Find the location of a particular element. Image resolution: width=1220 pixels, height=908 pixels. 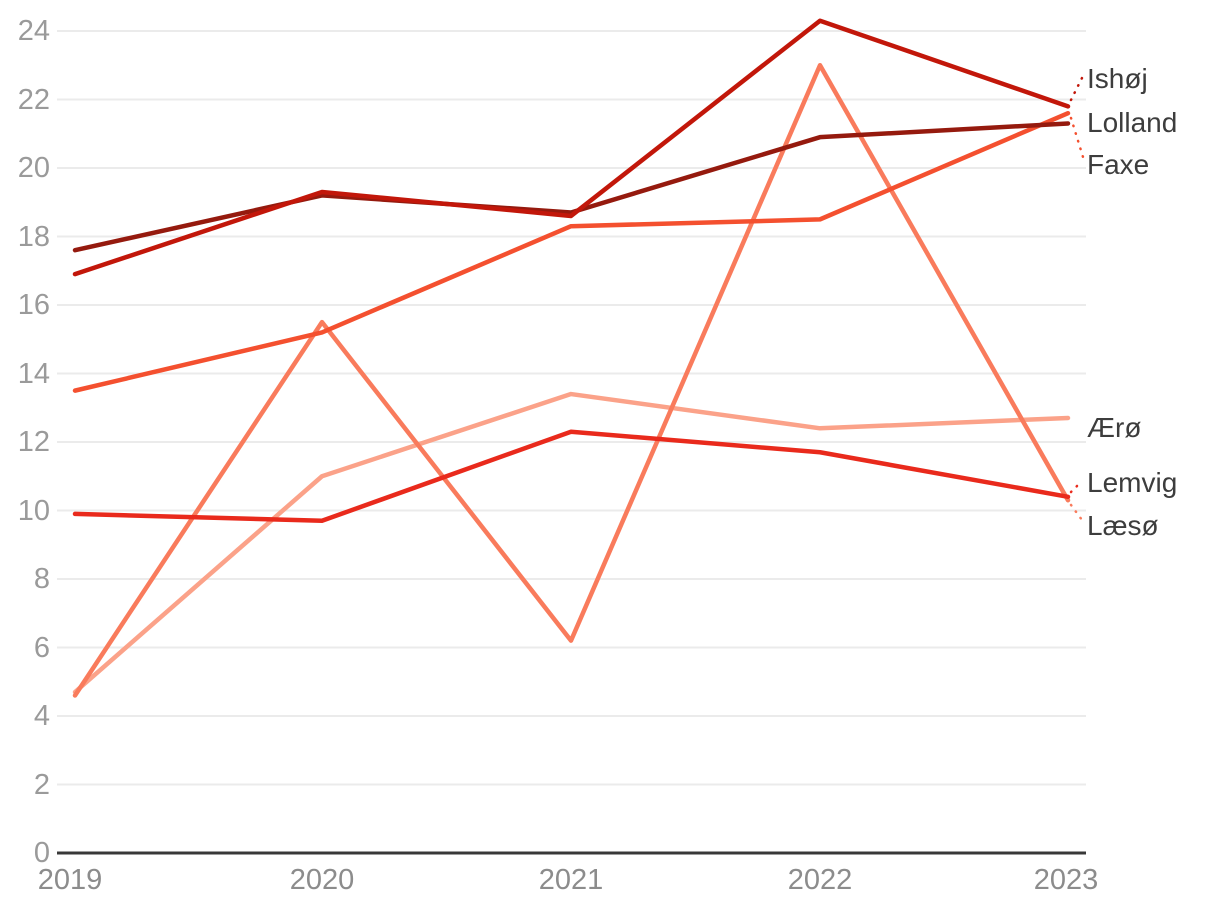

x-tick-label: 2023 is located at coordinates (1066, 880).